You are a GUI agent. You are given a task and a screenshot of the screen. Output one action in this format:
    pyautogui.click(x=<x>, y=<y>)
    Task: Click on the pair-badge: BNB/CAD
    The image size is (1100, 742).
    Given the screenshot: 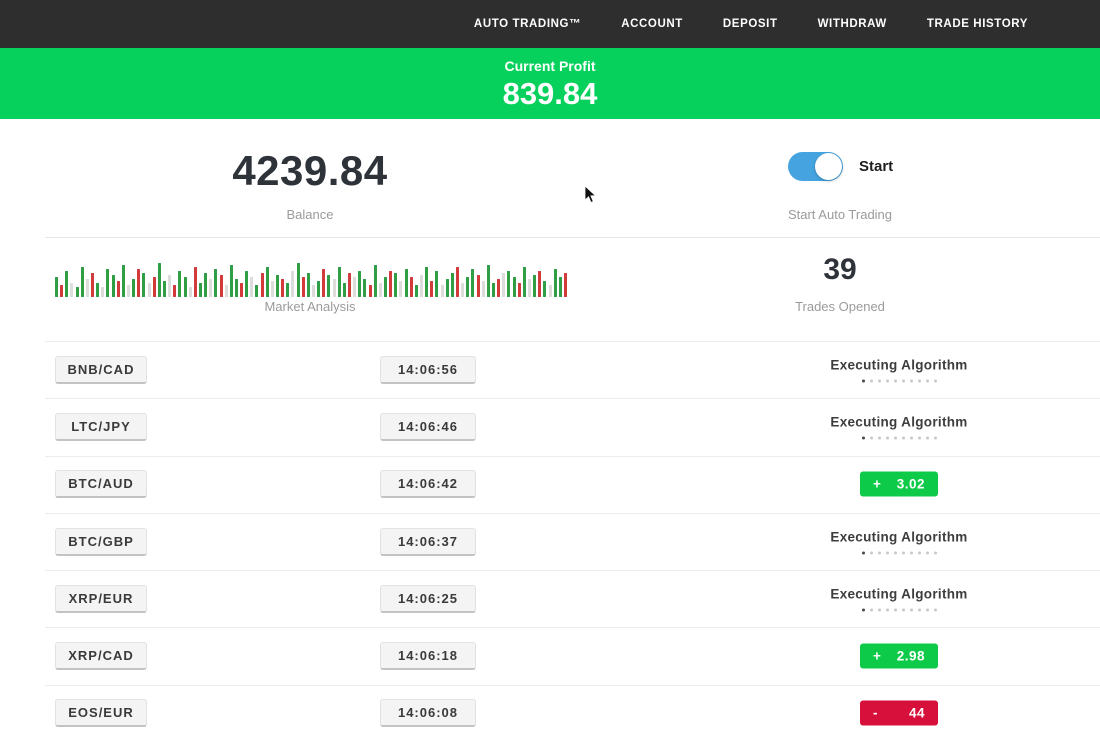 What is the action you would take?
    pyautogui.click(x=101, y=369)
    